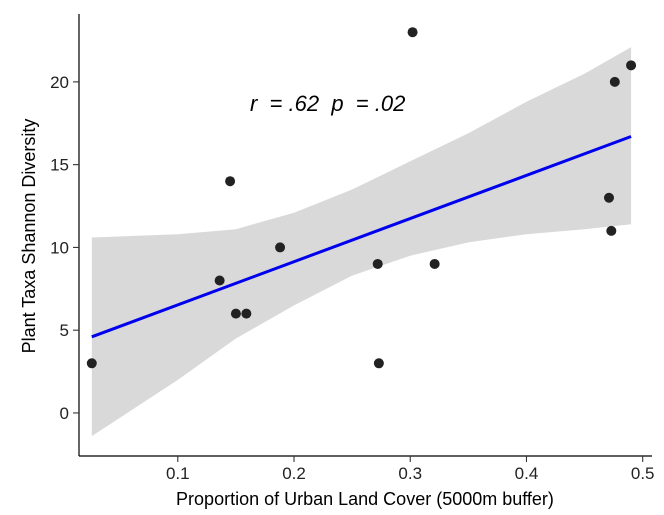  I want to click on x-tick-label: 0.5, so click(643, 473).